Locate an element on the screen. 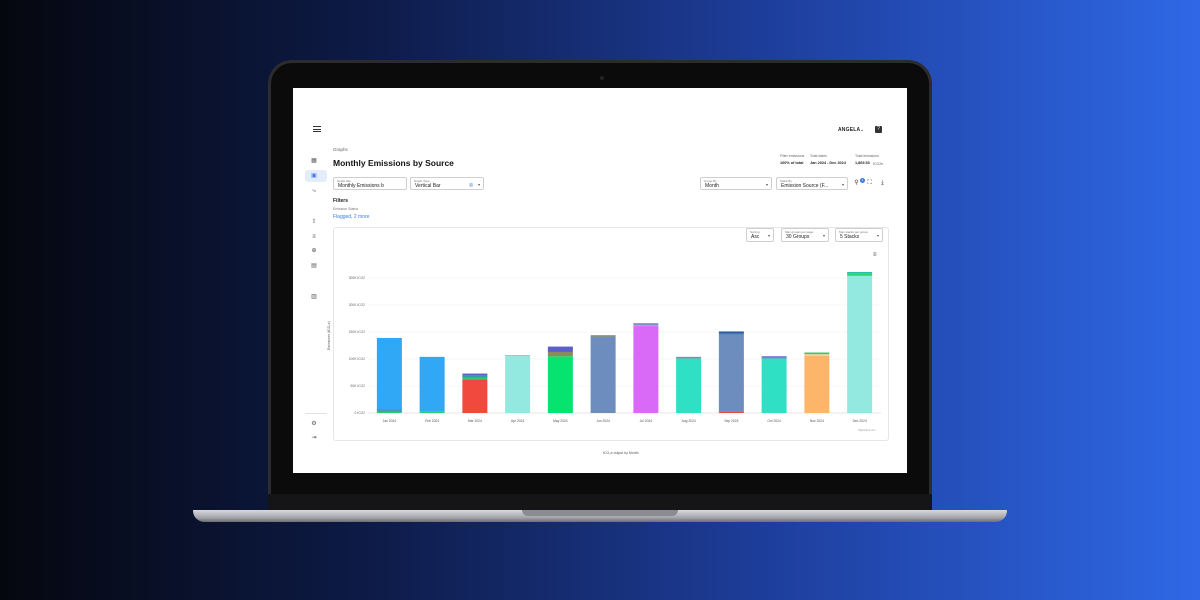  group-by-select: Group By Month ▾ is located at coordinates (736, 183).